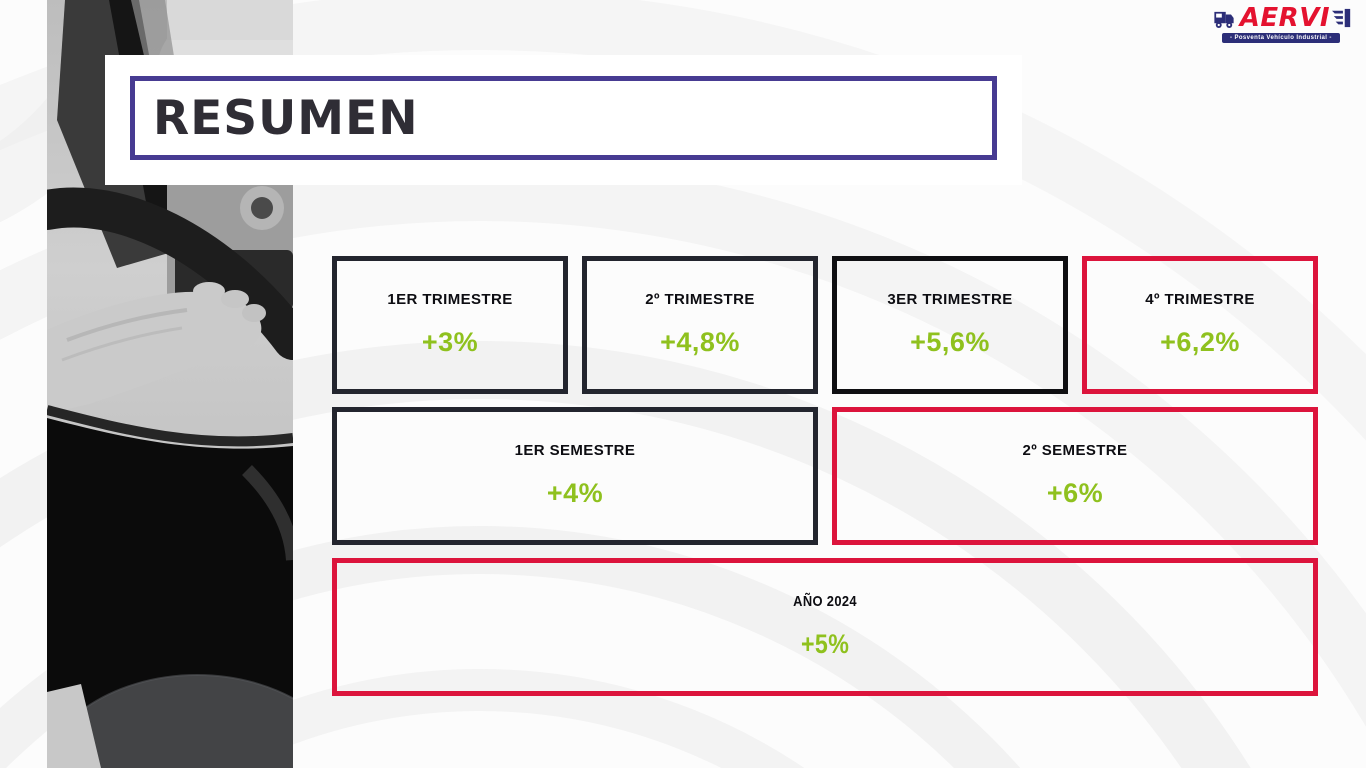 This screenshot has height=768, width=1366. Describe the element at coordinates (950, 325) in the screenshot. I see `card-quarter-3: 3ER TRIMESTRE +5,6%` at that location.